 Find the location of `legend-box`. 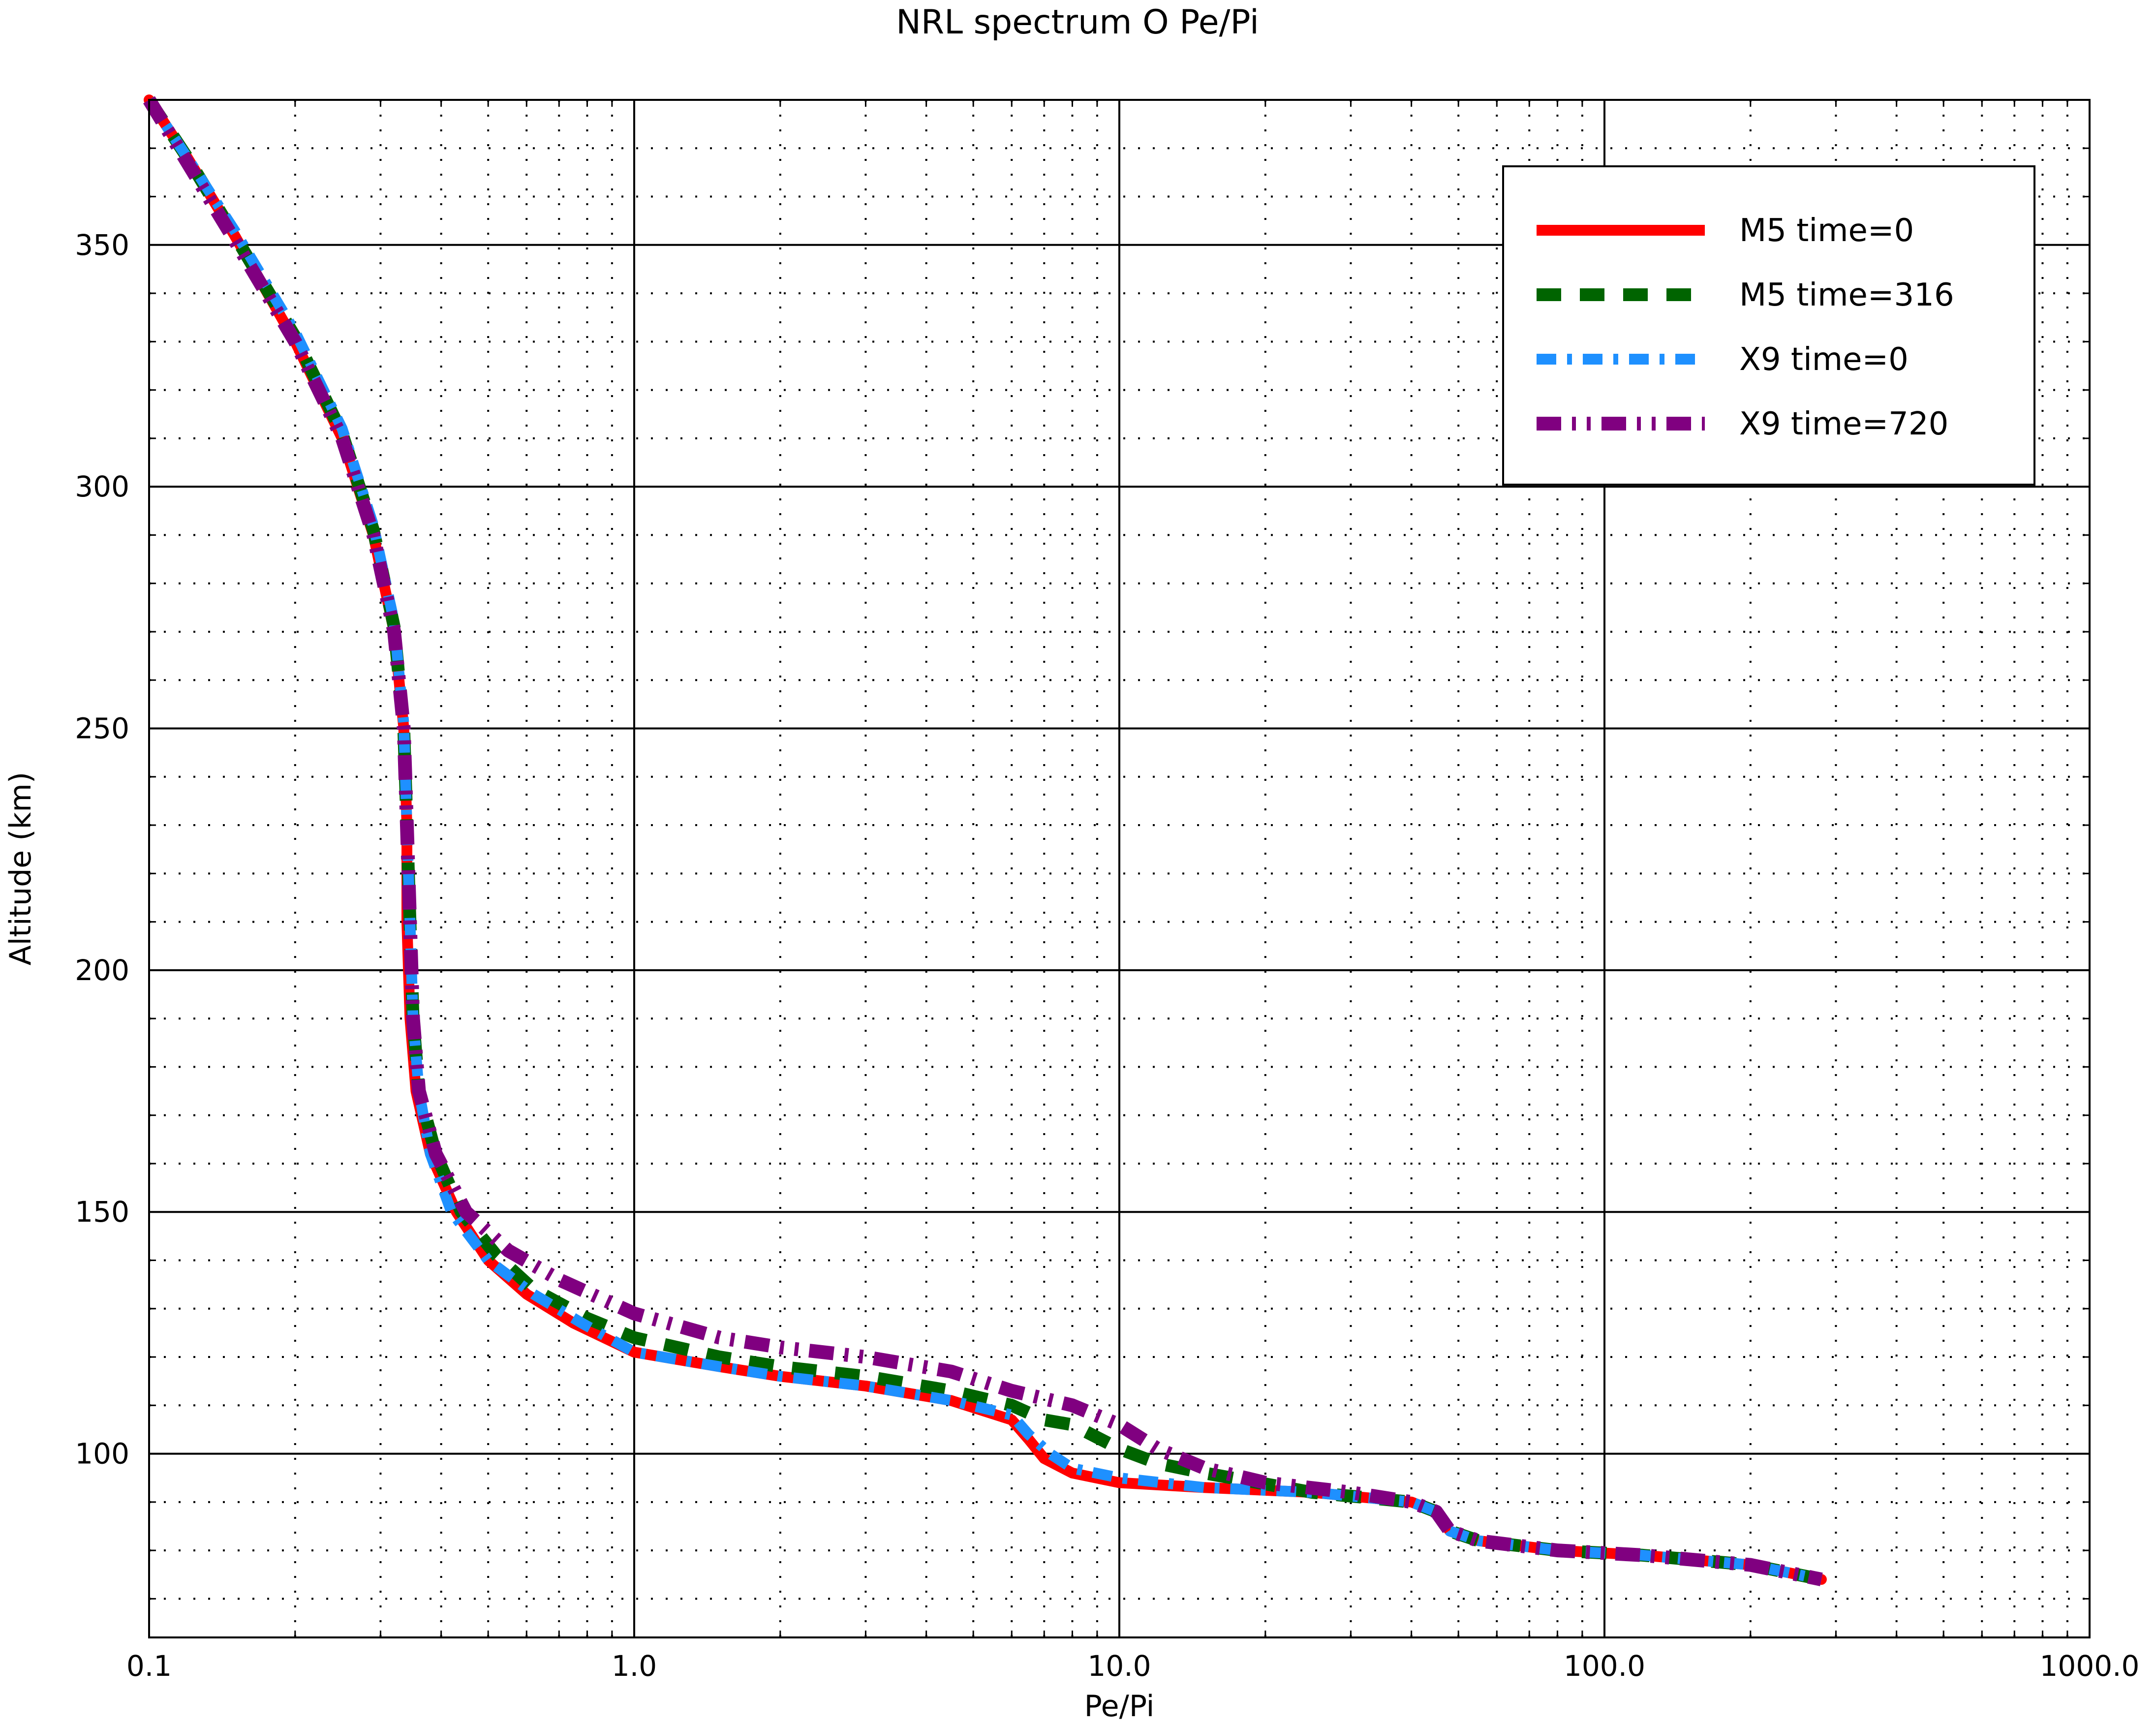

legend-box is located at coordinates (1768, 325).